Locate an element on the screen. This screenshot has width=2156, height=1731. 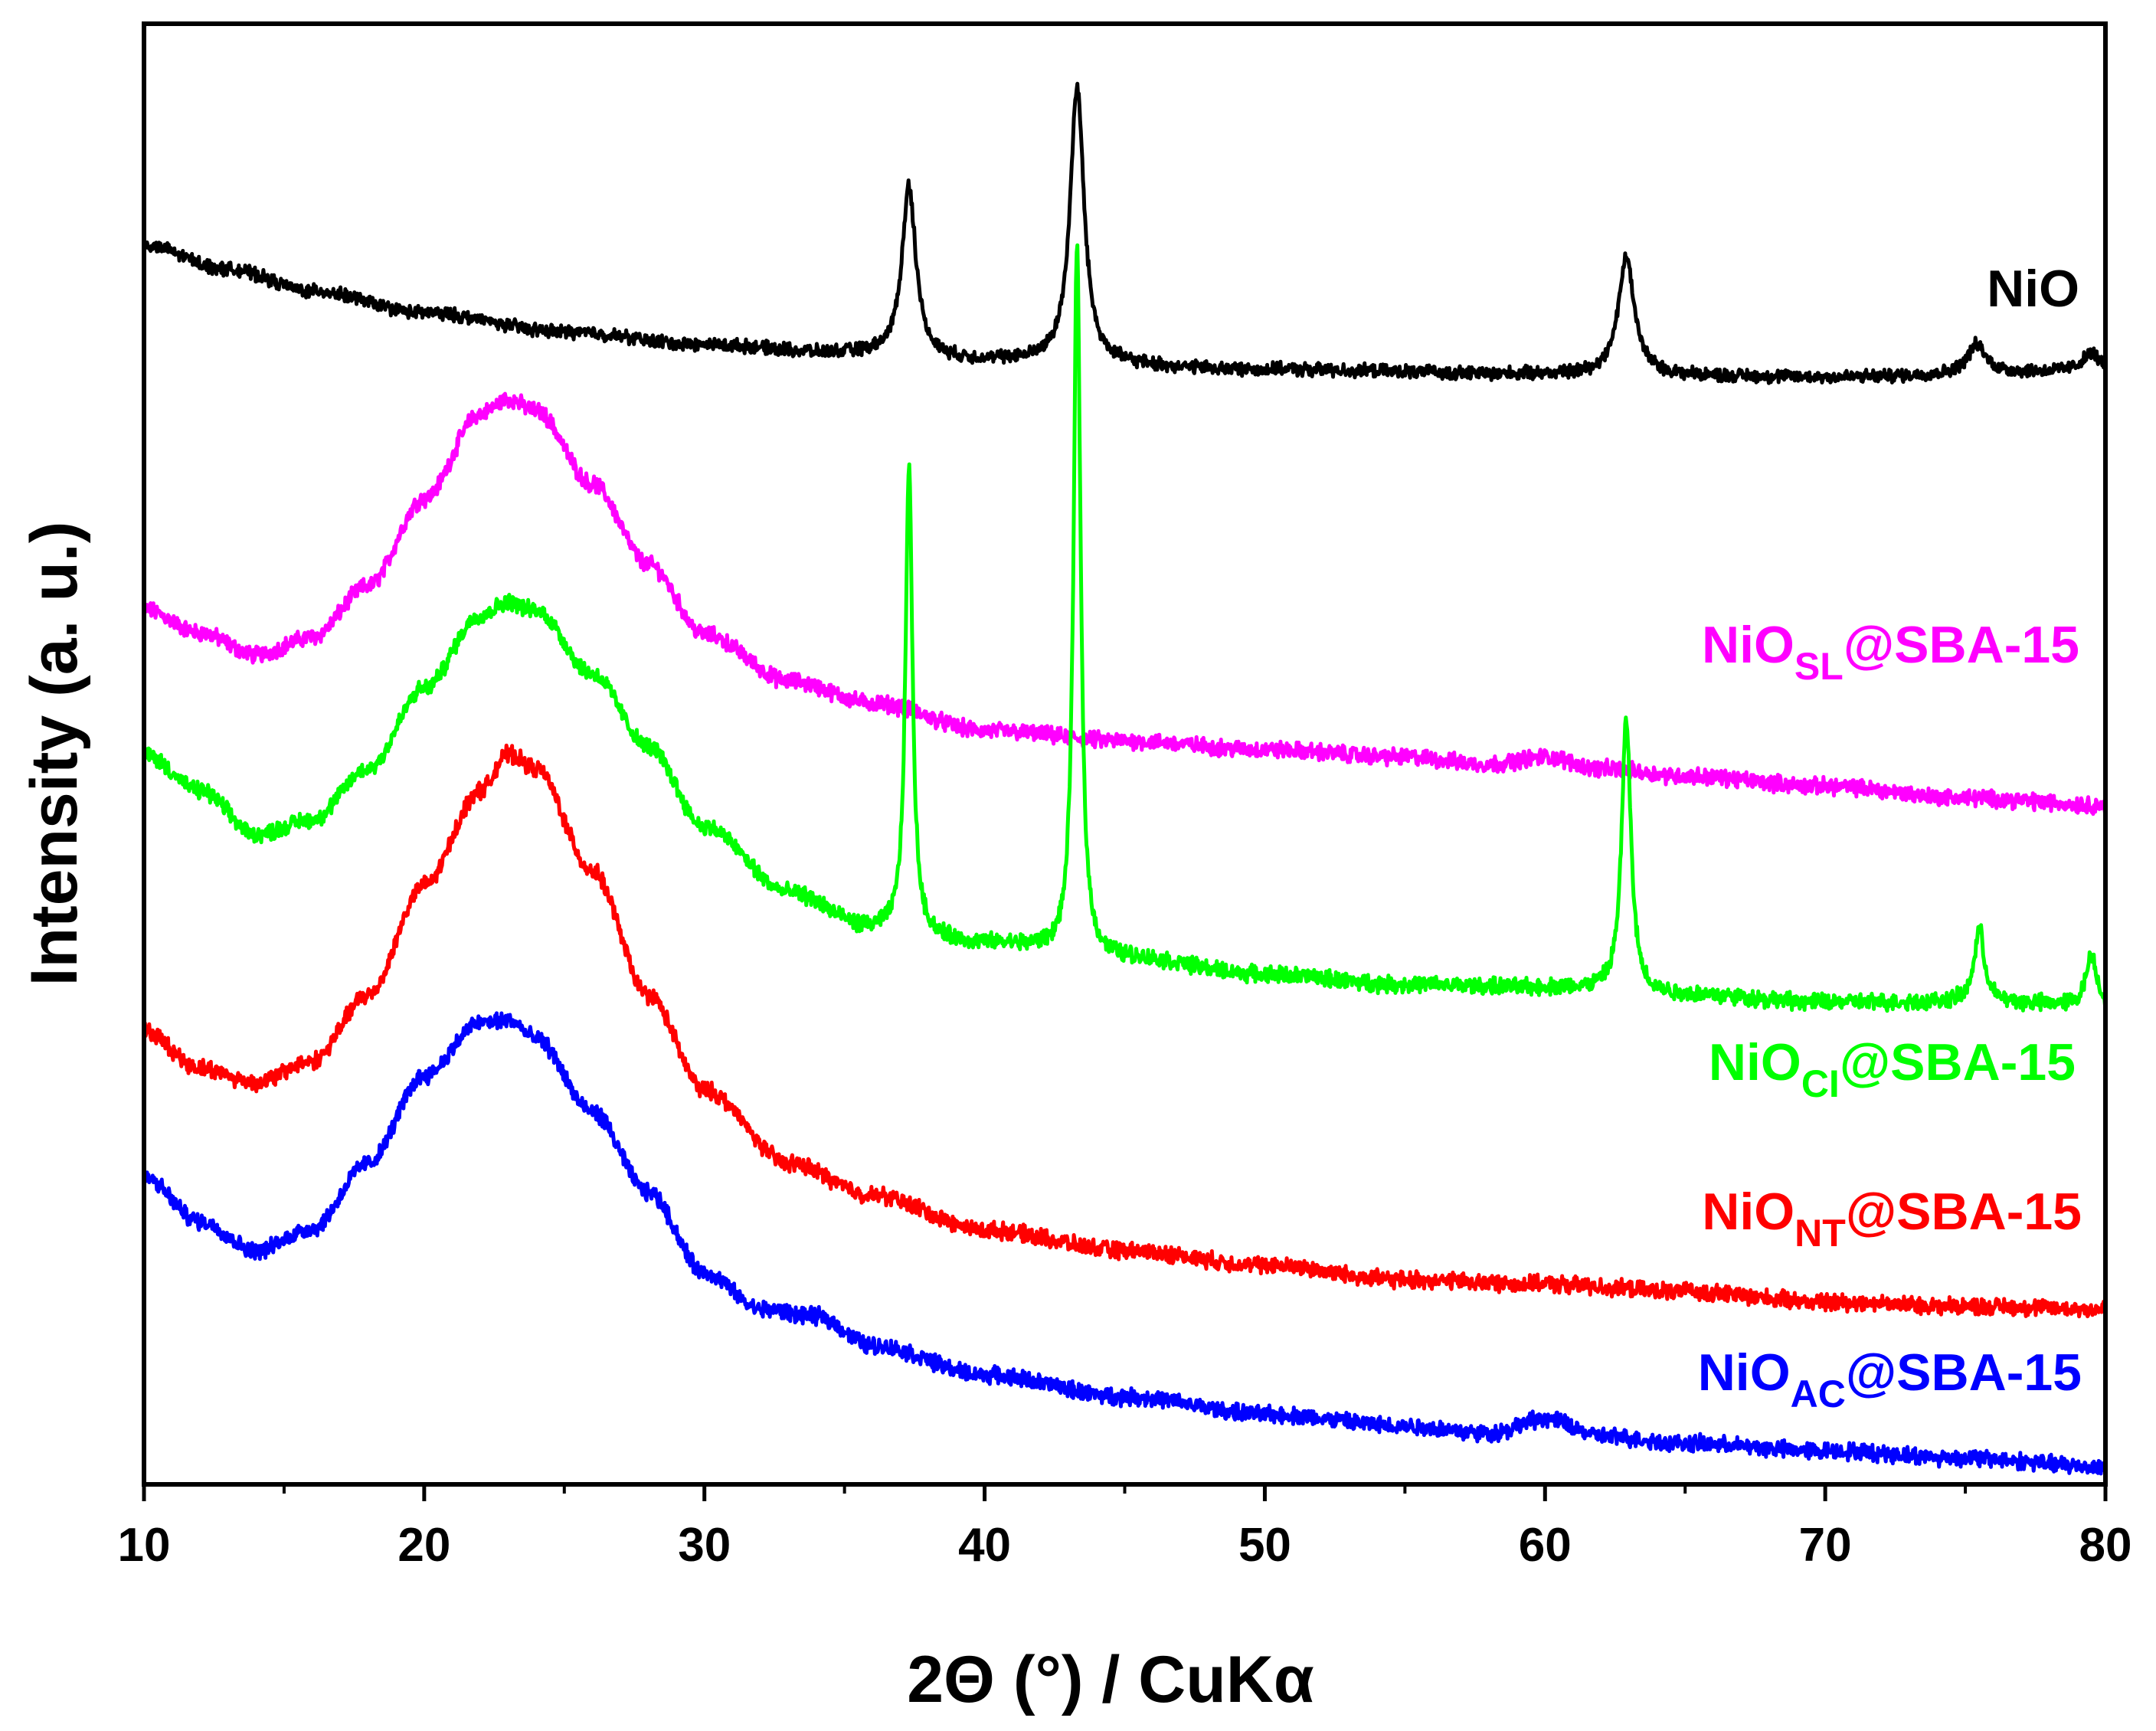
label-nio-ac-main: NiO is located at coordinates (1745, 1372).